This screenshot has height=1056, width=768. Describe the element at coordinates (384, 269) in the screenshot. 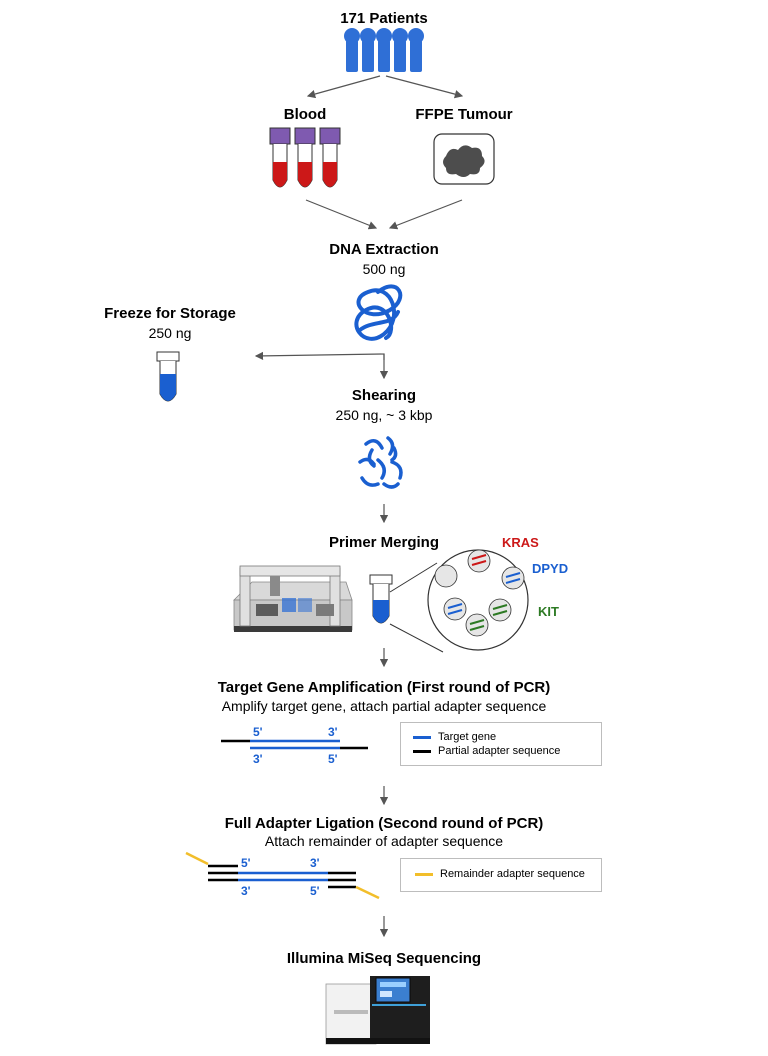

I see `extraction-amount: 500 ng` at that location.